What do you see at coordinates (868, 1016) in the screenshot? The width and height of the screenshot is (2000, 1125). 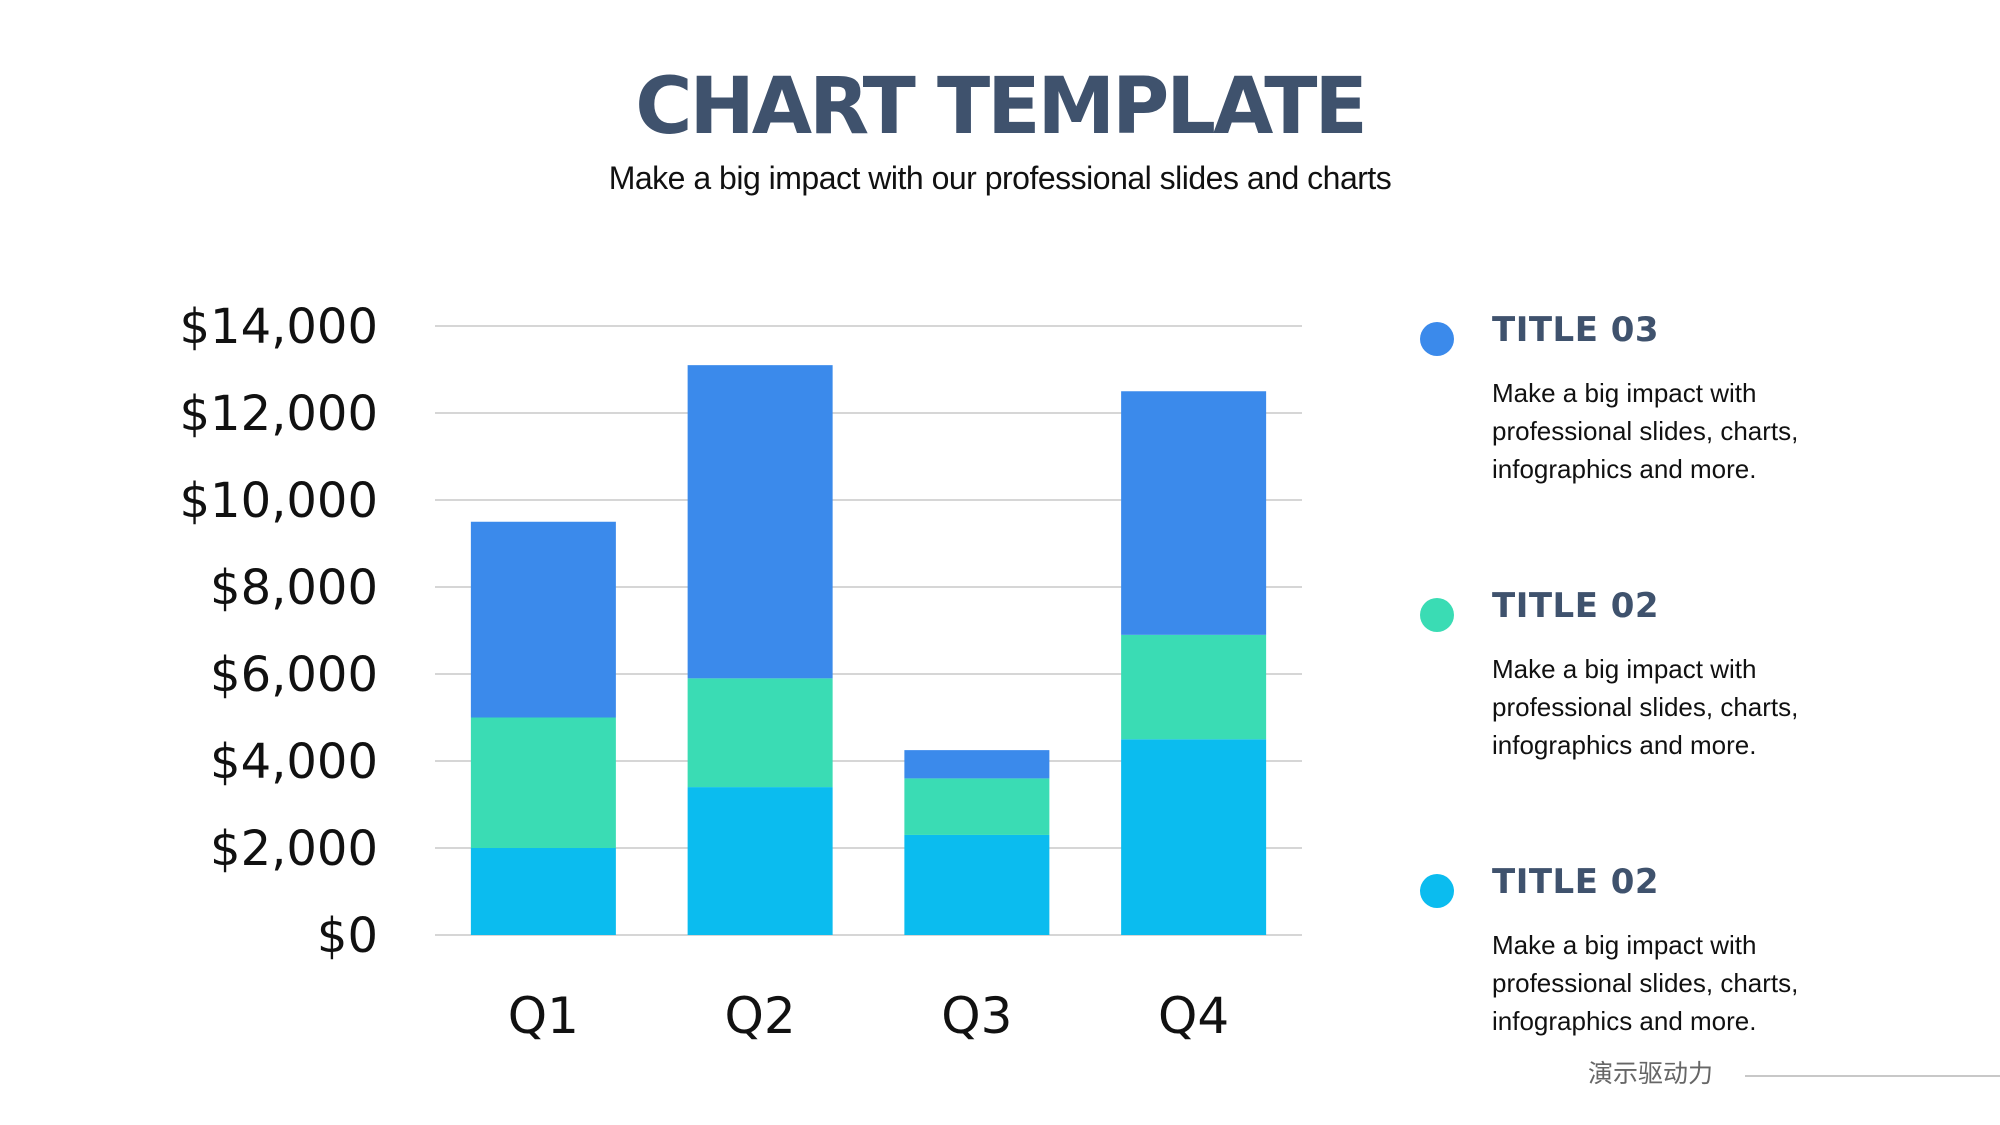 I see `x-axis-labels: Q1 Q2 Q3 Q4` at bounding box center [868, 1016].